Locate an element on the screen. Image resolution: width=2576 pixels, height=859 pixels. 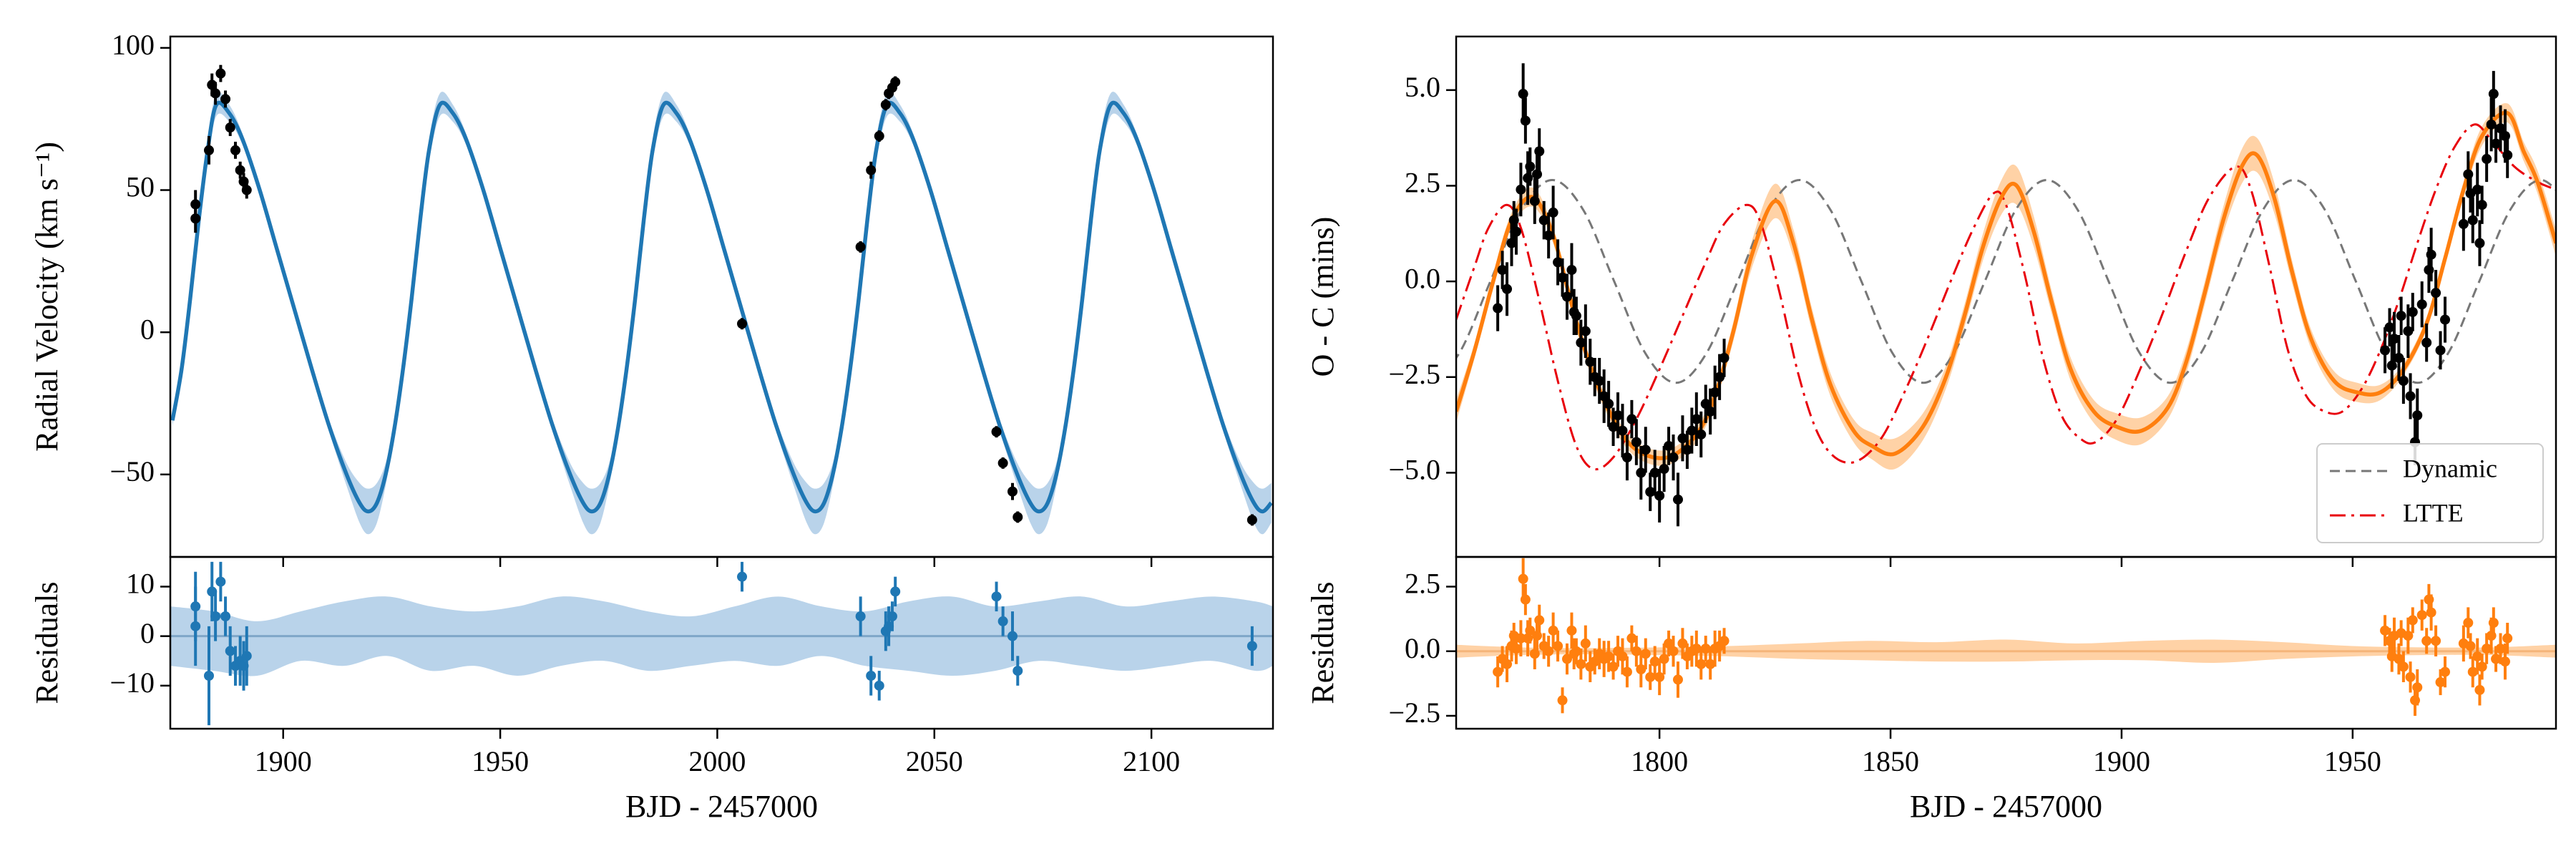
y-tick-label: 2.5 is located at coordinates (1422, 183).